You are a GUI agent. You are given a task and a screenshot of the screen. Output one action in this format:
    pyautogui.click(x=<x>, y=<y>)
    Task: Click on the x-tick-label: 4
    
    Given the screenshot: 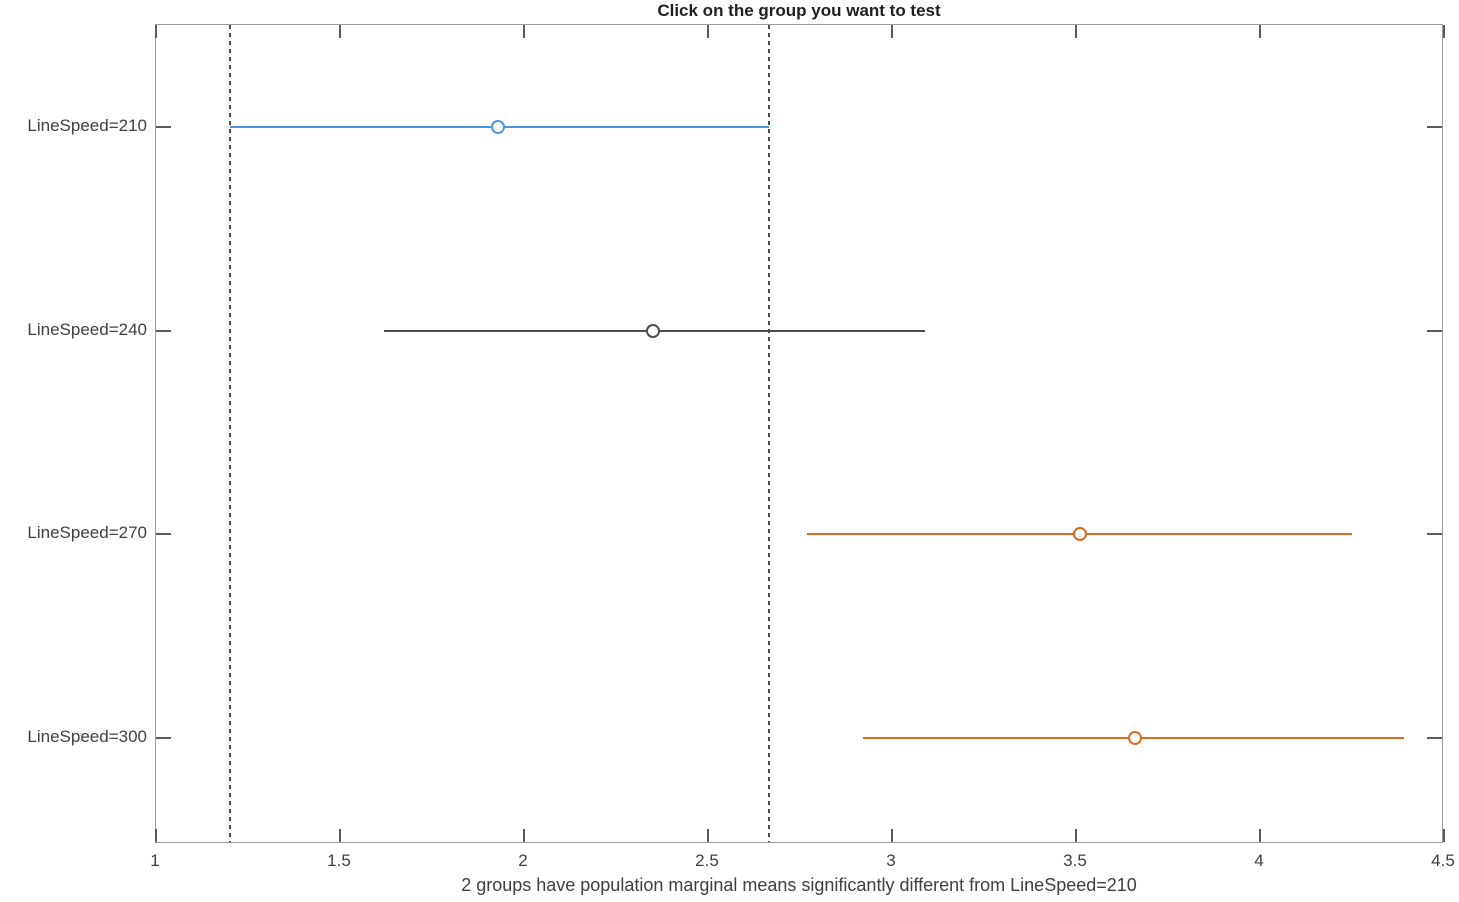 What is the action you would take?
    pyautogui.click(x=1259, y=860)
    